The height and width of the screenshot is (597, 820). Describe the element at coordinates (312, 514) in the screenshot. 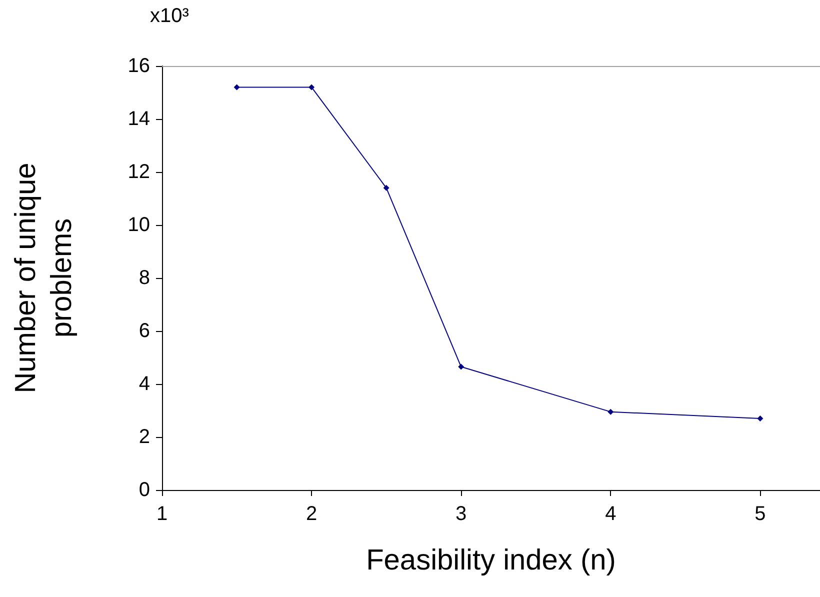

I see `x-tick-label: 2` at that location.